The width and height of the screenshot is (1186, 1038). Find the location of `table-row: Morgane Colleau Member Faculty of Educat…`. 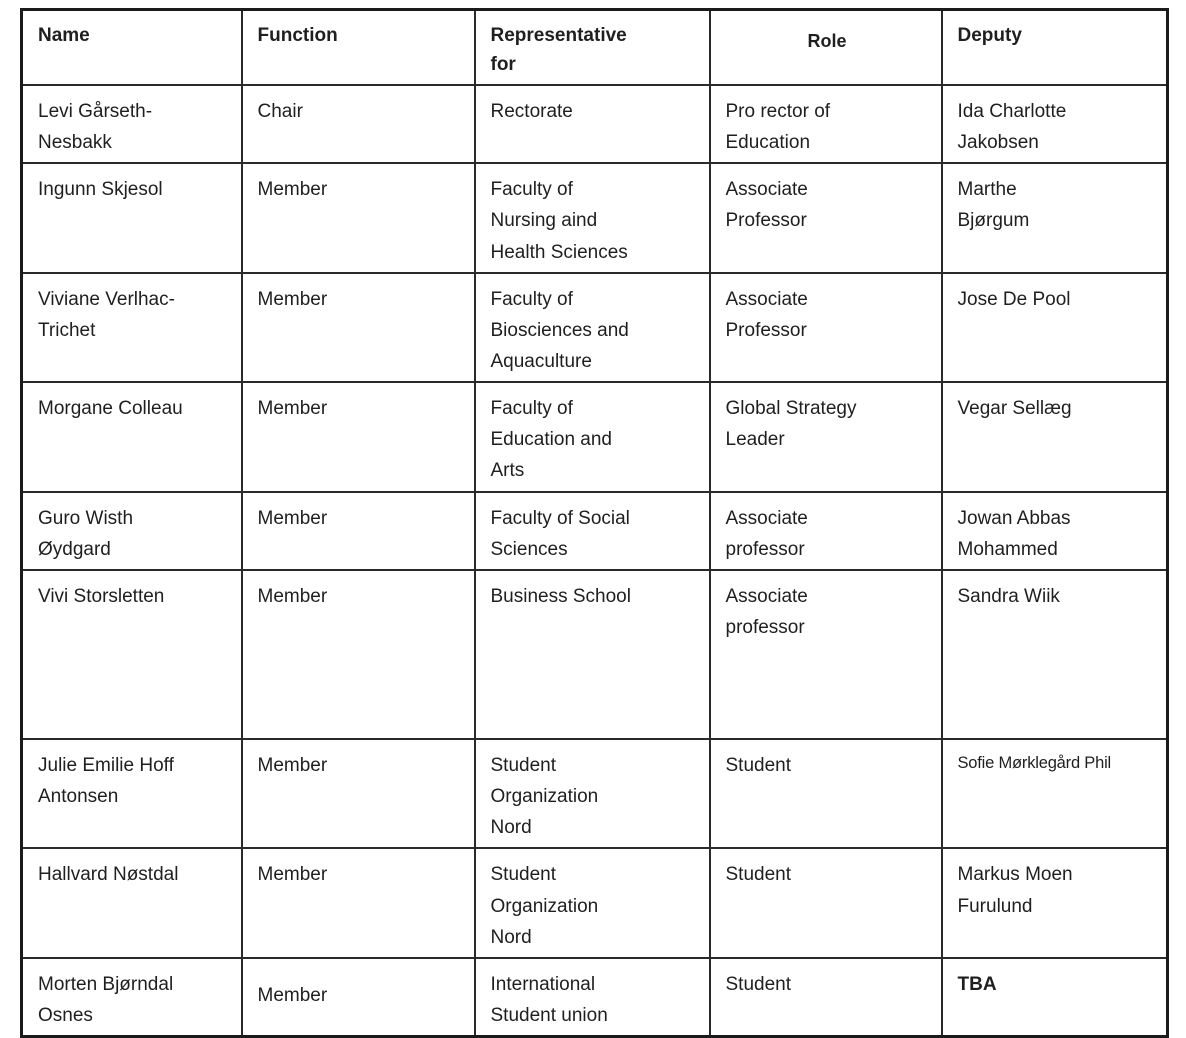

table-row: Morgane Colleau Member Faculty of Educat… is located at coordinates (594, 437).